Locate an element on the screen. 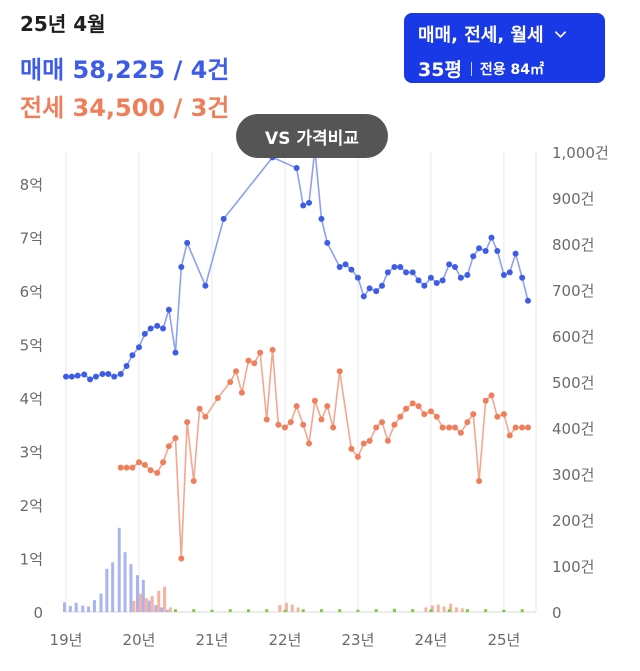  y-right-tick-label: 400건 is located at coordinates (573, 429).